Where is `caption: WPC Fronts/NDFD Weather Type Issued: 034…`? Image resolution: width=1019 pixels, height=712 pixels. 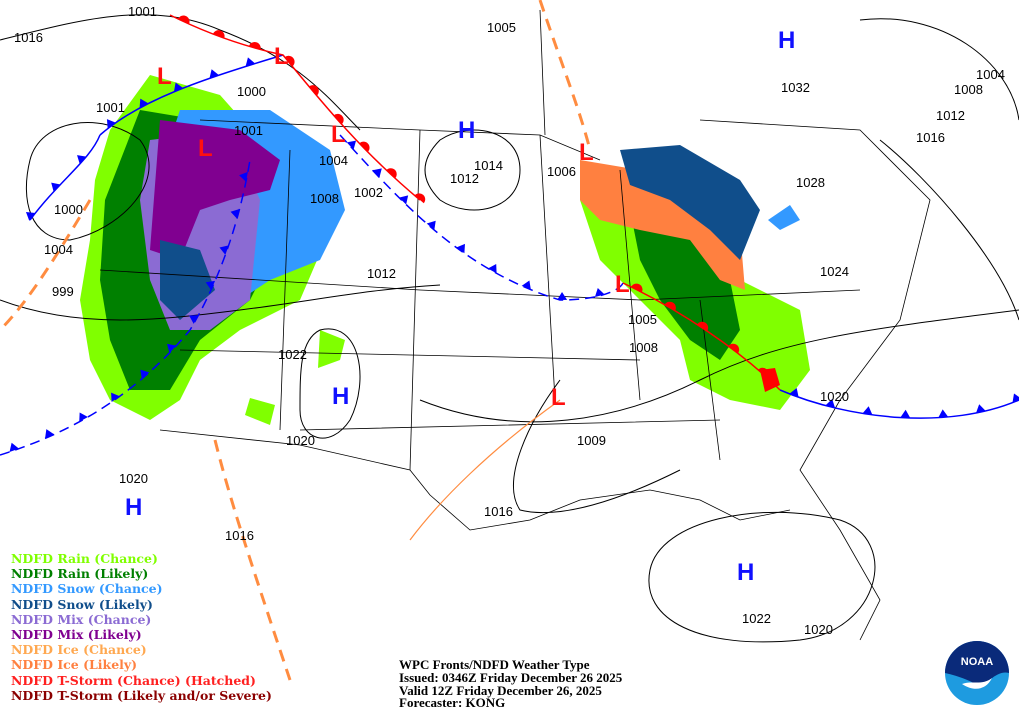 caption: WPC Fronts/NDFD Weather Type Issued: 034… is located at coordinates (511, 683).